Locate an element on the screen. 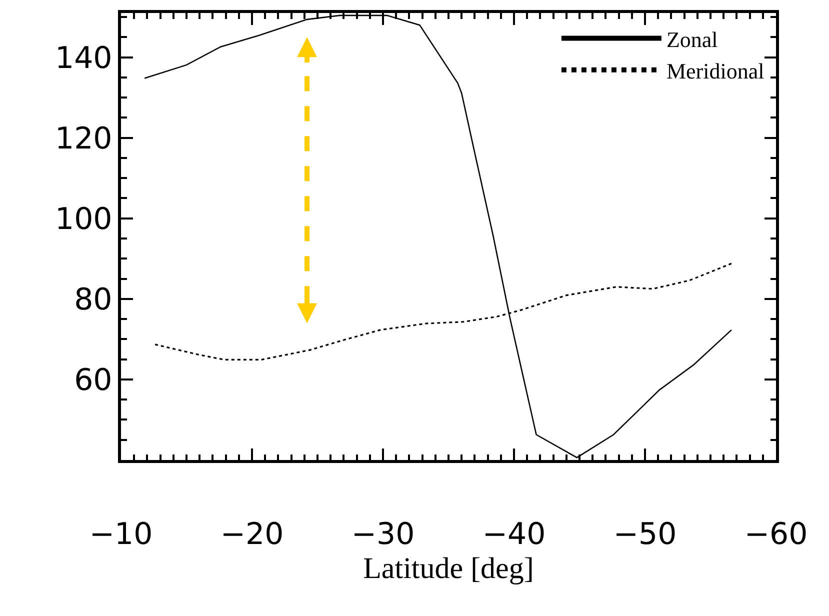 The width and height of the screenshot is (829, 616). y-tick-label: 140 is located at coordinates (83, 58).